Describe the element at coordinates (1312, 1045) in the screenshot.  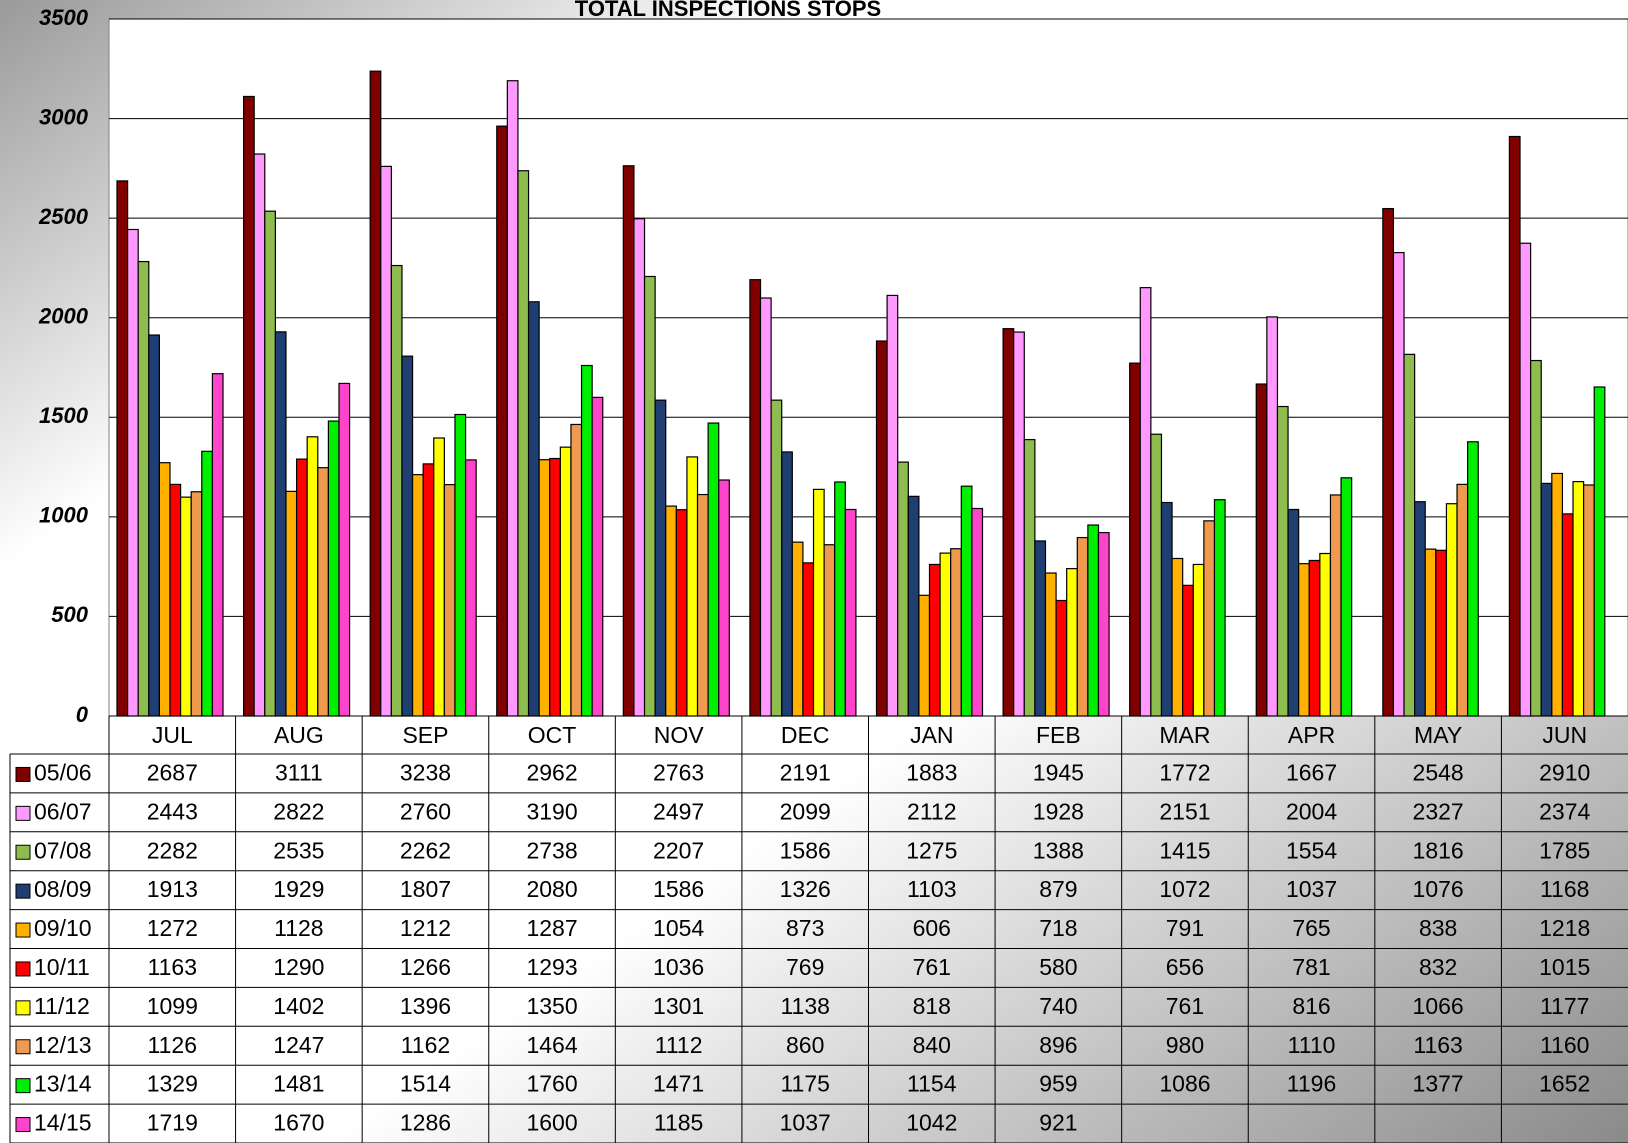
I see `table-value: 1110` at that location.